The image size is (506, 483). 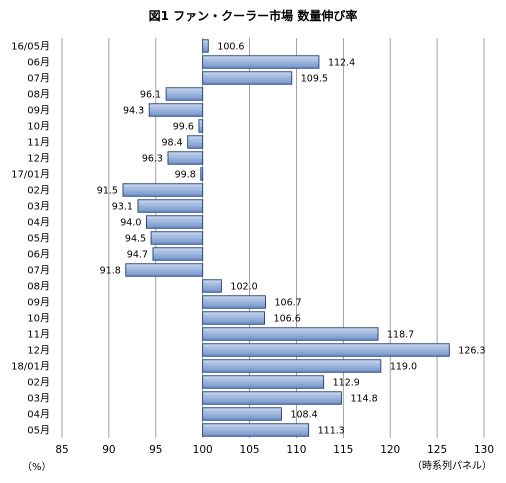 What do you see at coordinates (253, 16) in the screenshot?
I see `chart-title: 図1 ファン・クーラー市場 数量伸び率` at bounding box center [253, 16].